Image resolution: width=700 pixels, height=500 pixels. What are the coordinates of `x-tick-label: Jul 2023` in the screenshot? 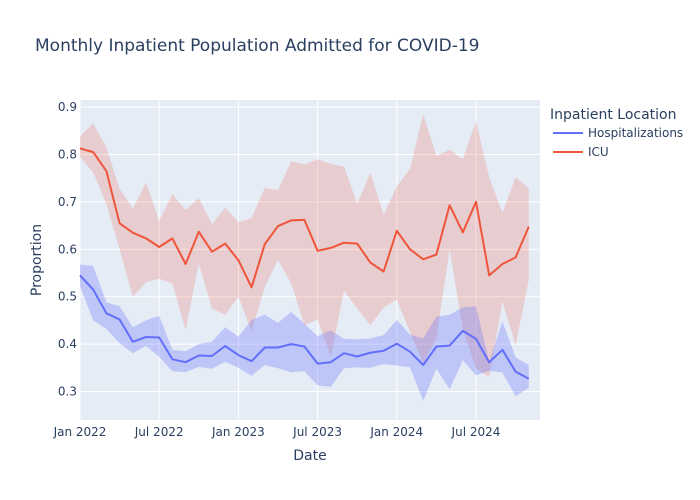 It's located at (317, 432).